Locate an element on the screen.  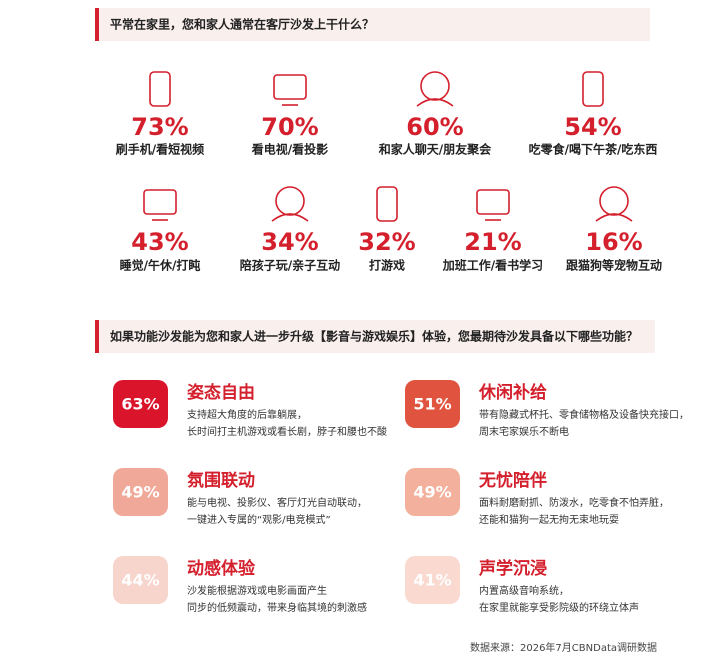
label: 打游戏 is located at coordinates (387, 265).